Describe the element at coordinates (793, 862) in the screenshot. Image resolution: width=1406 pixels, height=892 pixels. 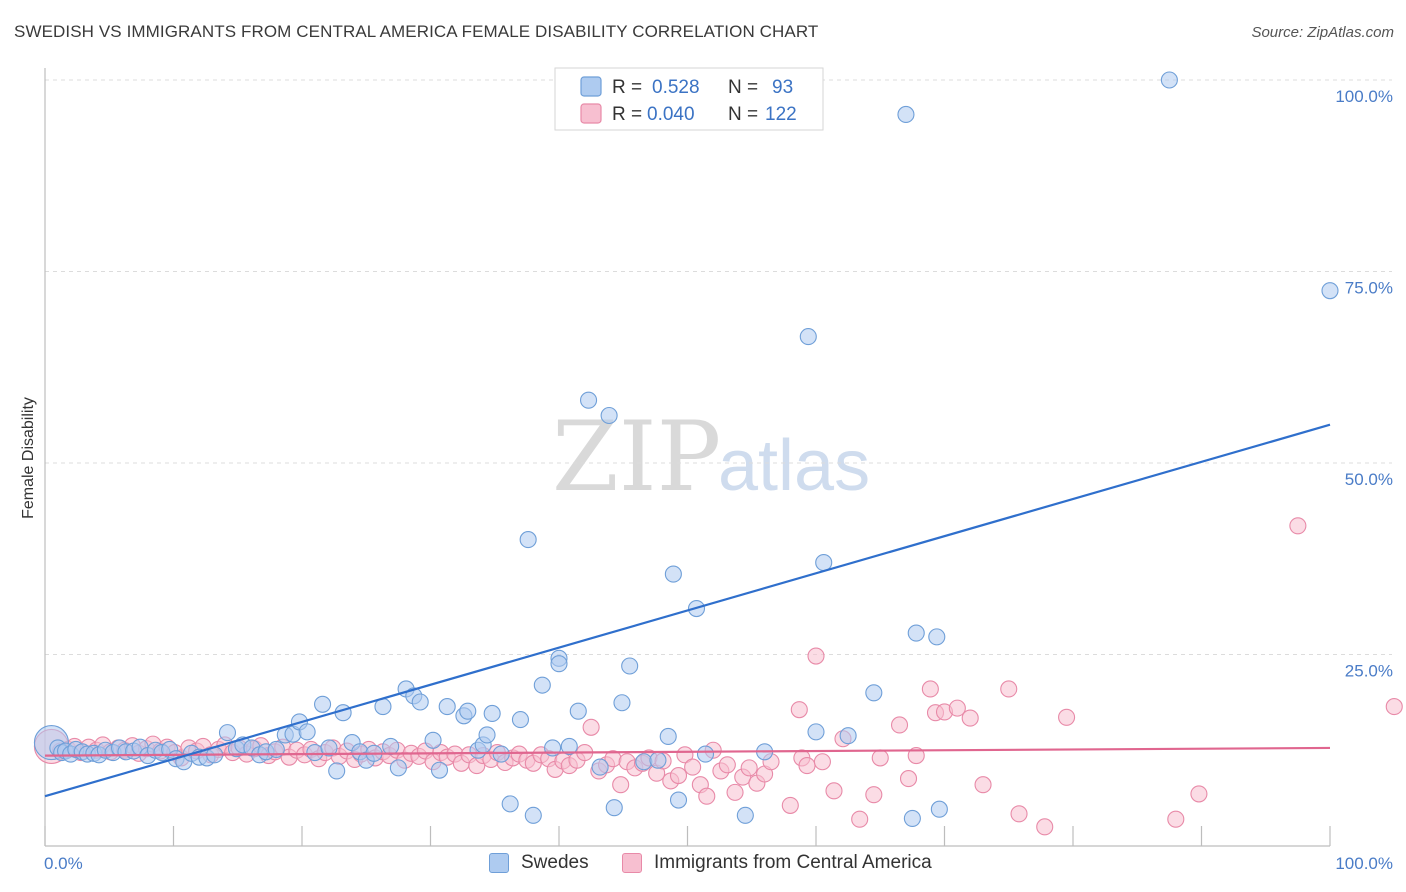
I see `legend-label-immigrants: Immigrants from Central America` at that location.